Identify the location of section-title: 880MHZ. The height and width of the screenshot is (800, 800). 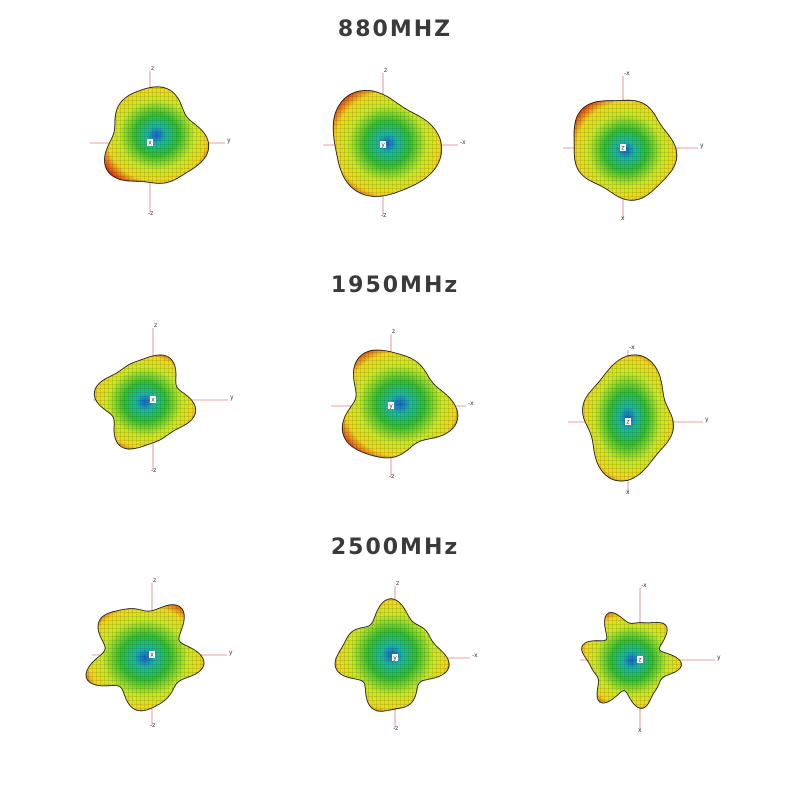
(395, 29).